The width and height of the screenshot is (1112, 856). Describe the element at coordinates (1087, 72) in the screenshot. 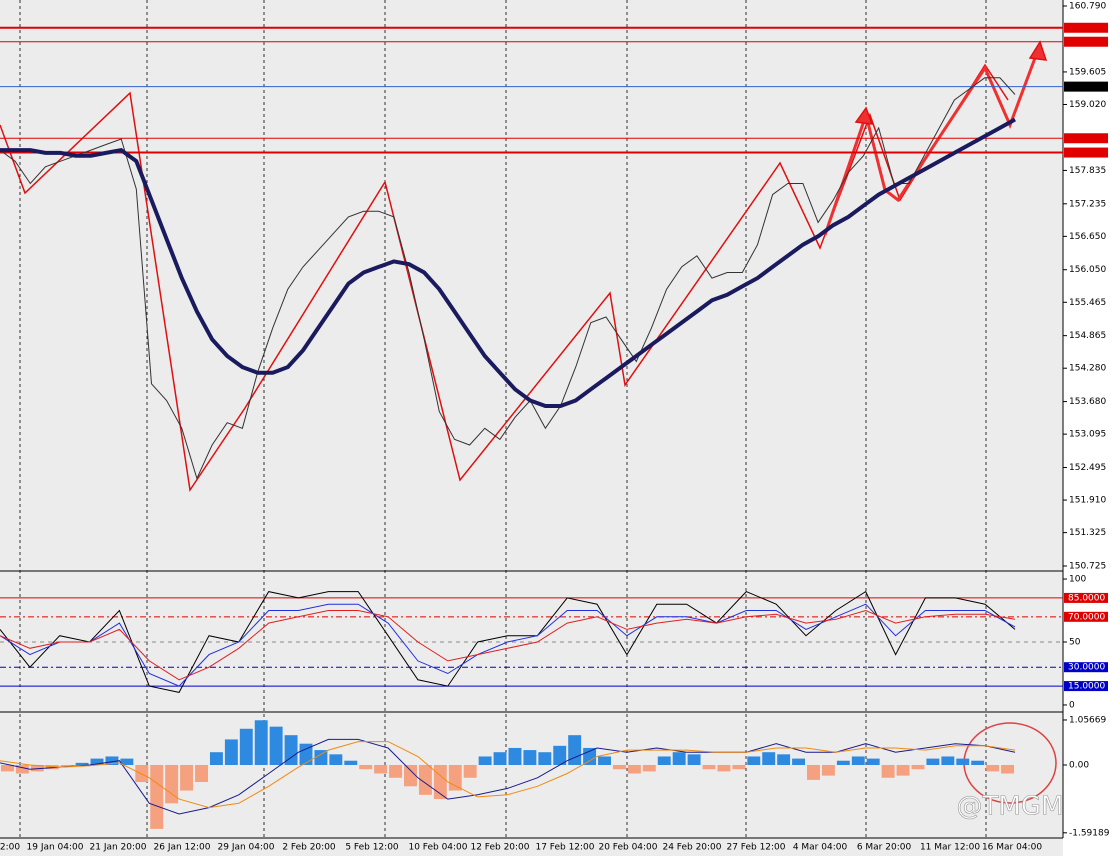

I see `y-tick-label: 159.605` at that location.